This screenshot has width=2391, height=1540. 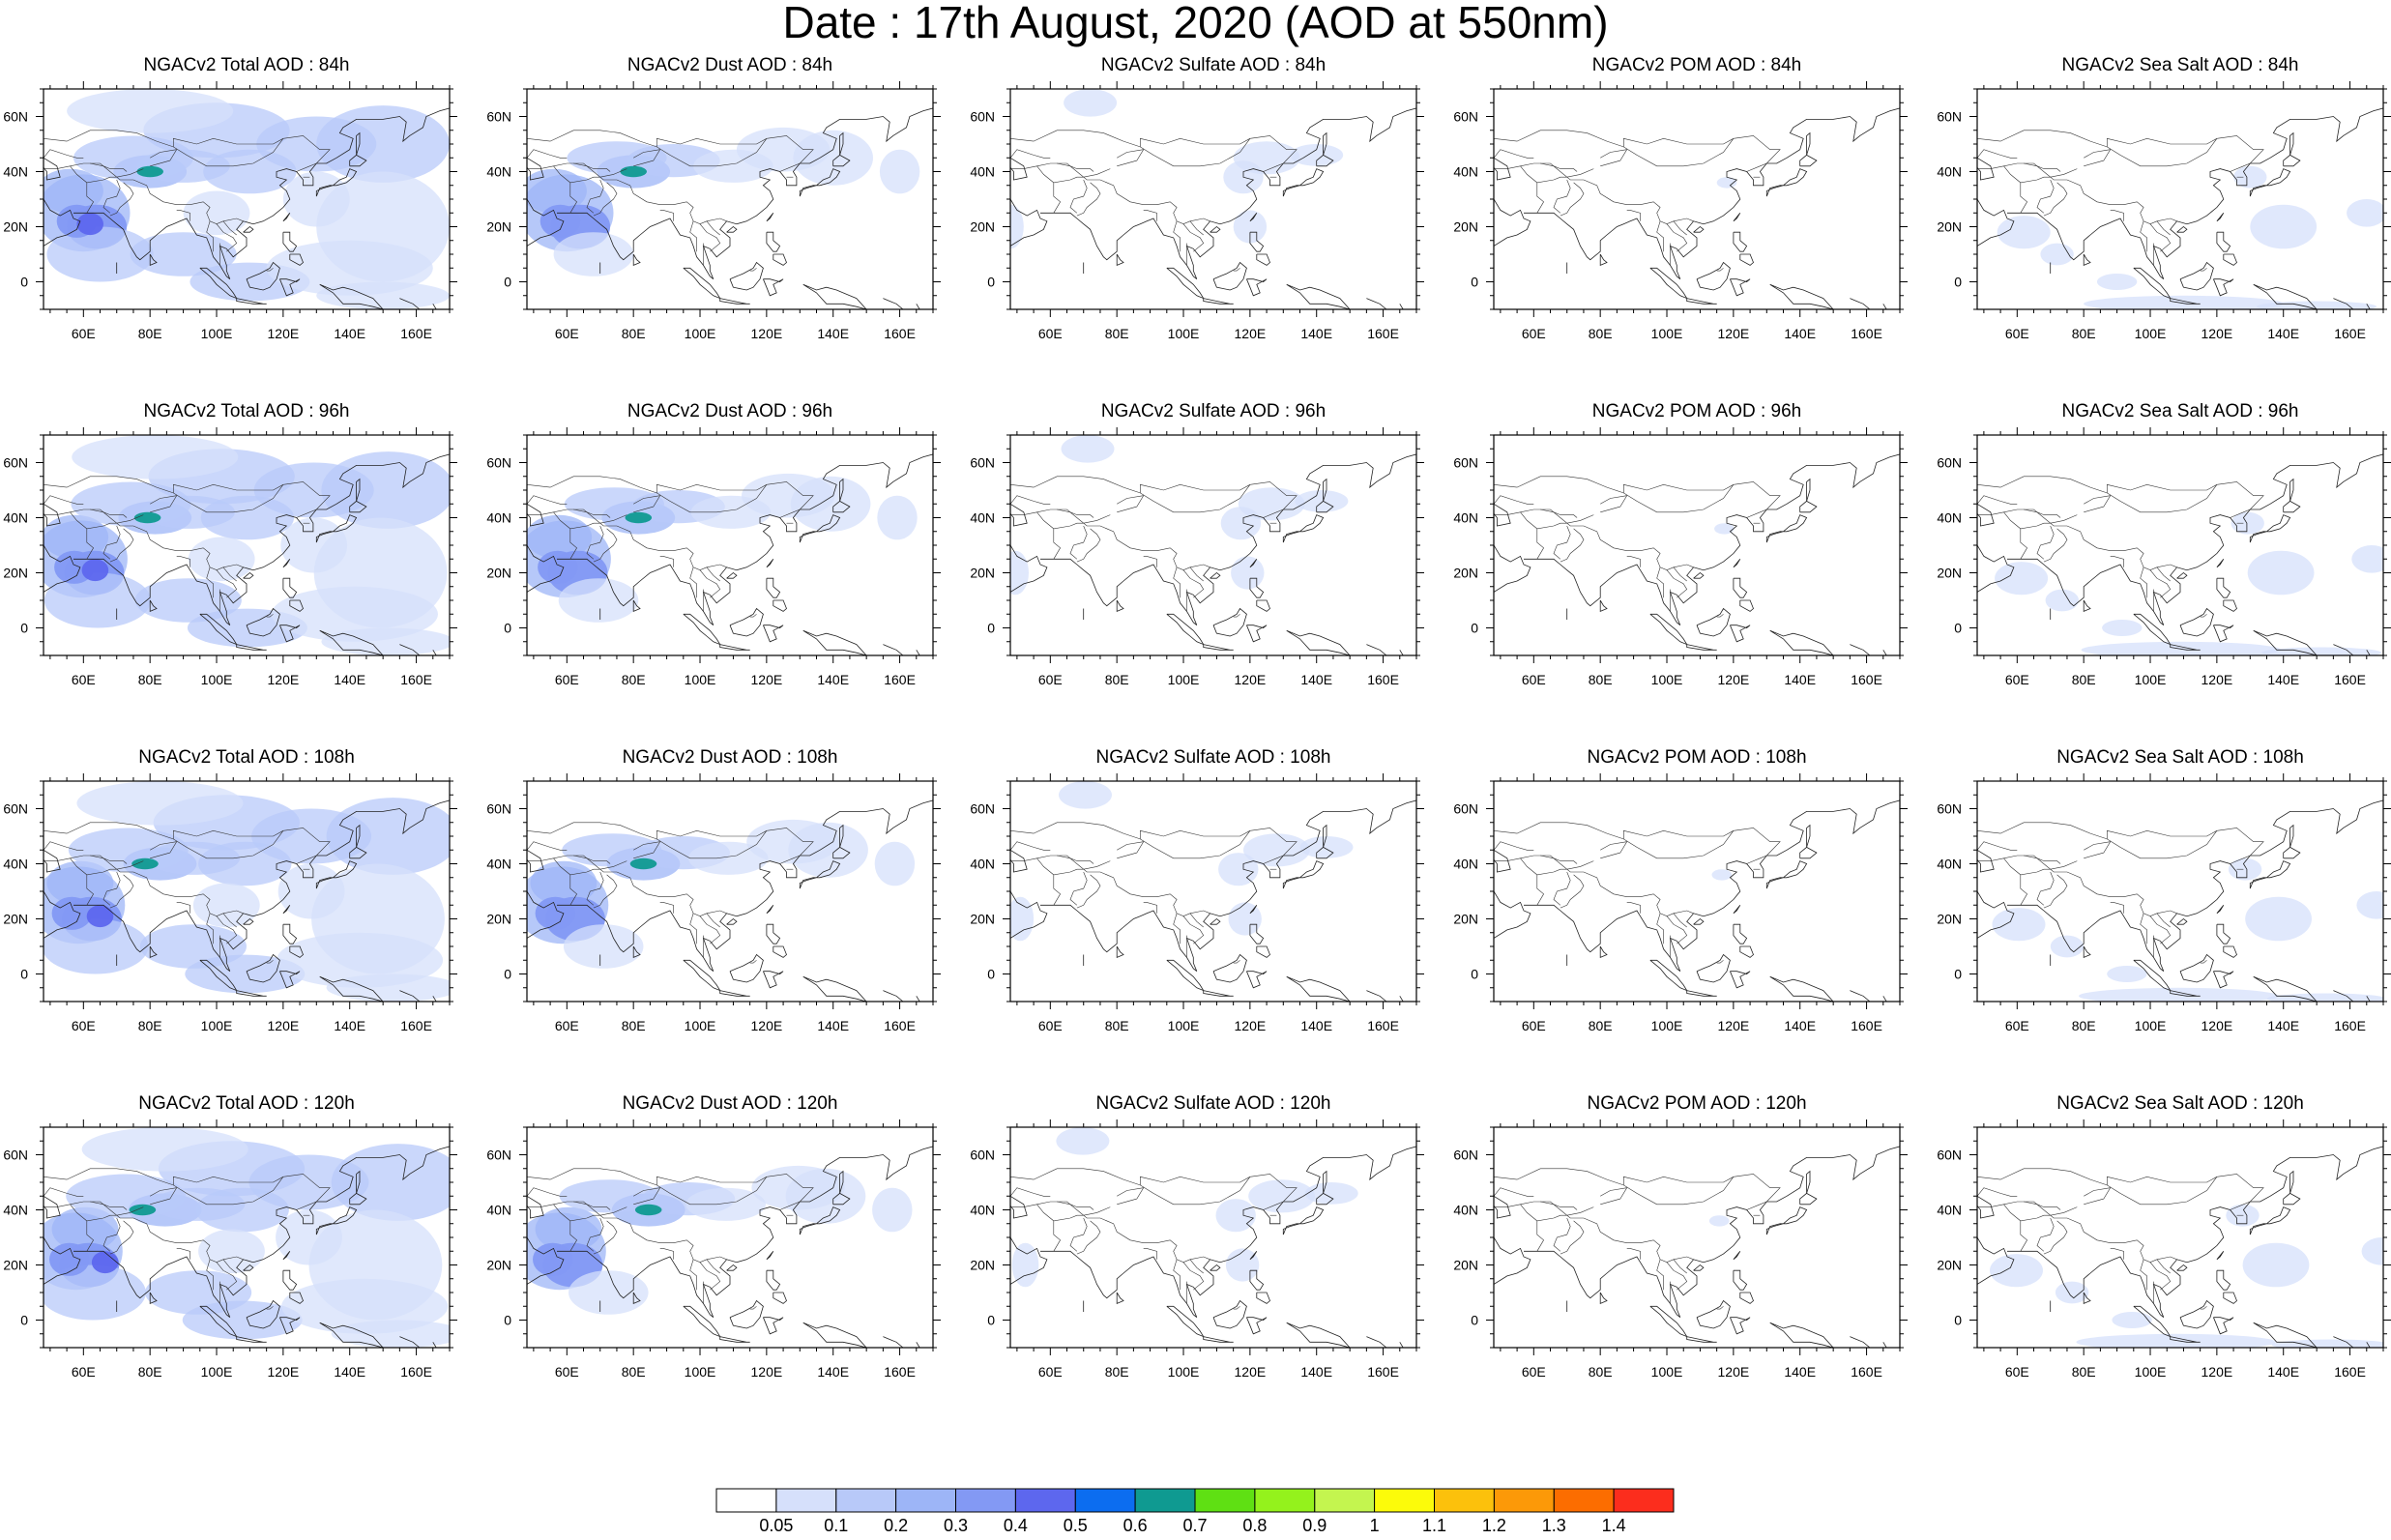 What do you see at coordinates (956, 1525) in the screenshot?
I see `colorbar-label: 0.3` at bounding box center [956, 1525].